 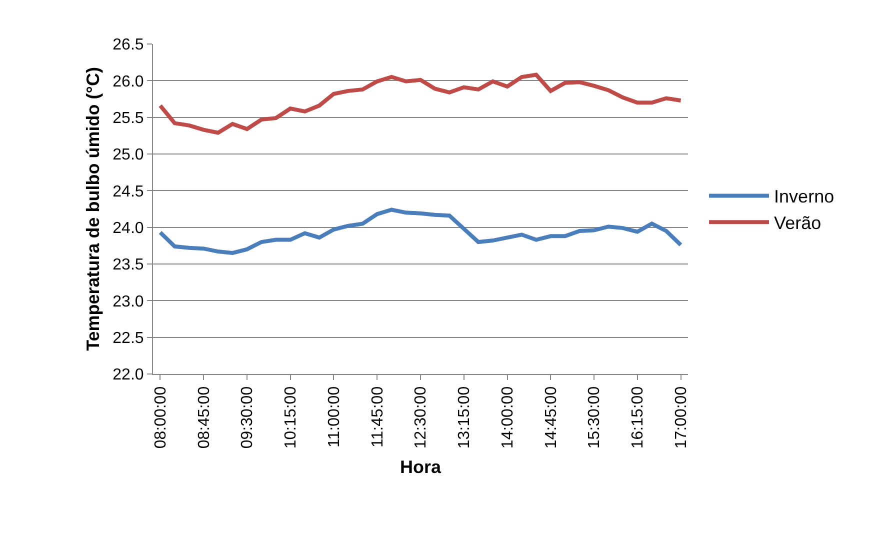 What do you see at coordinates (128, 338) in the screenshot?
I see `y-tick-label: 22.5` at bounding box center [128, 338].